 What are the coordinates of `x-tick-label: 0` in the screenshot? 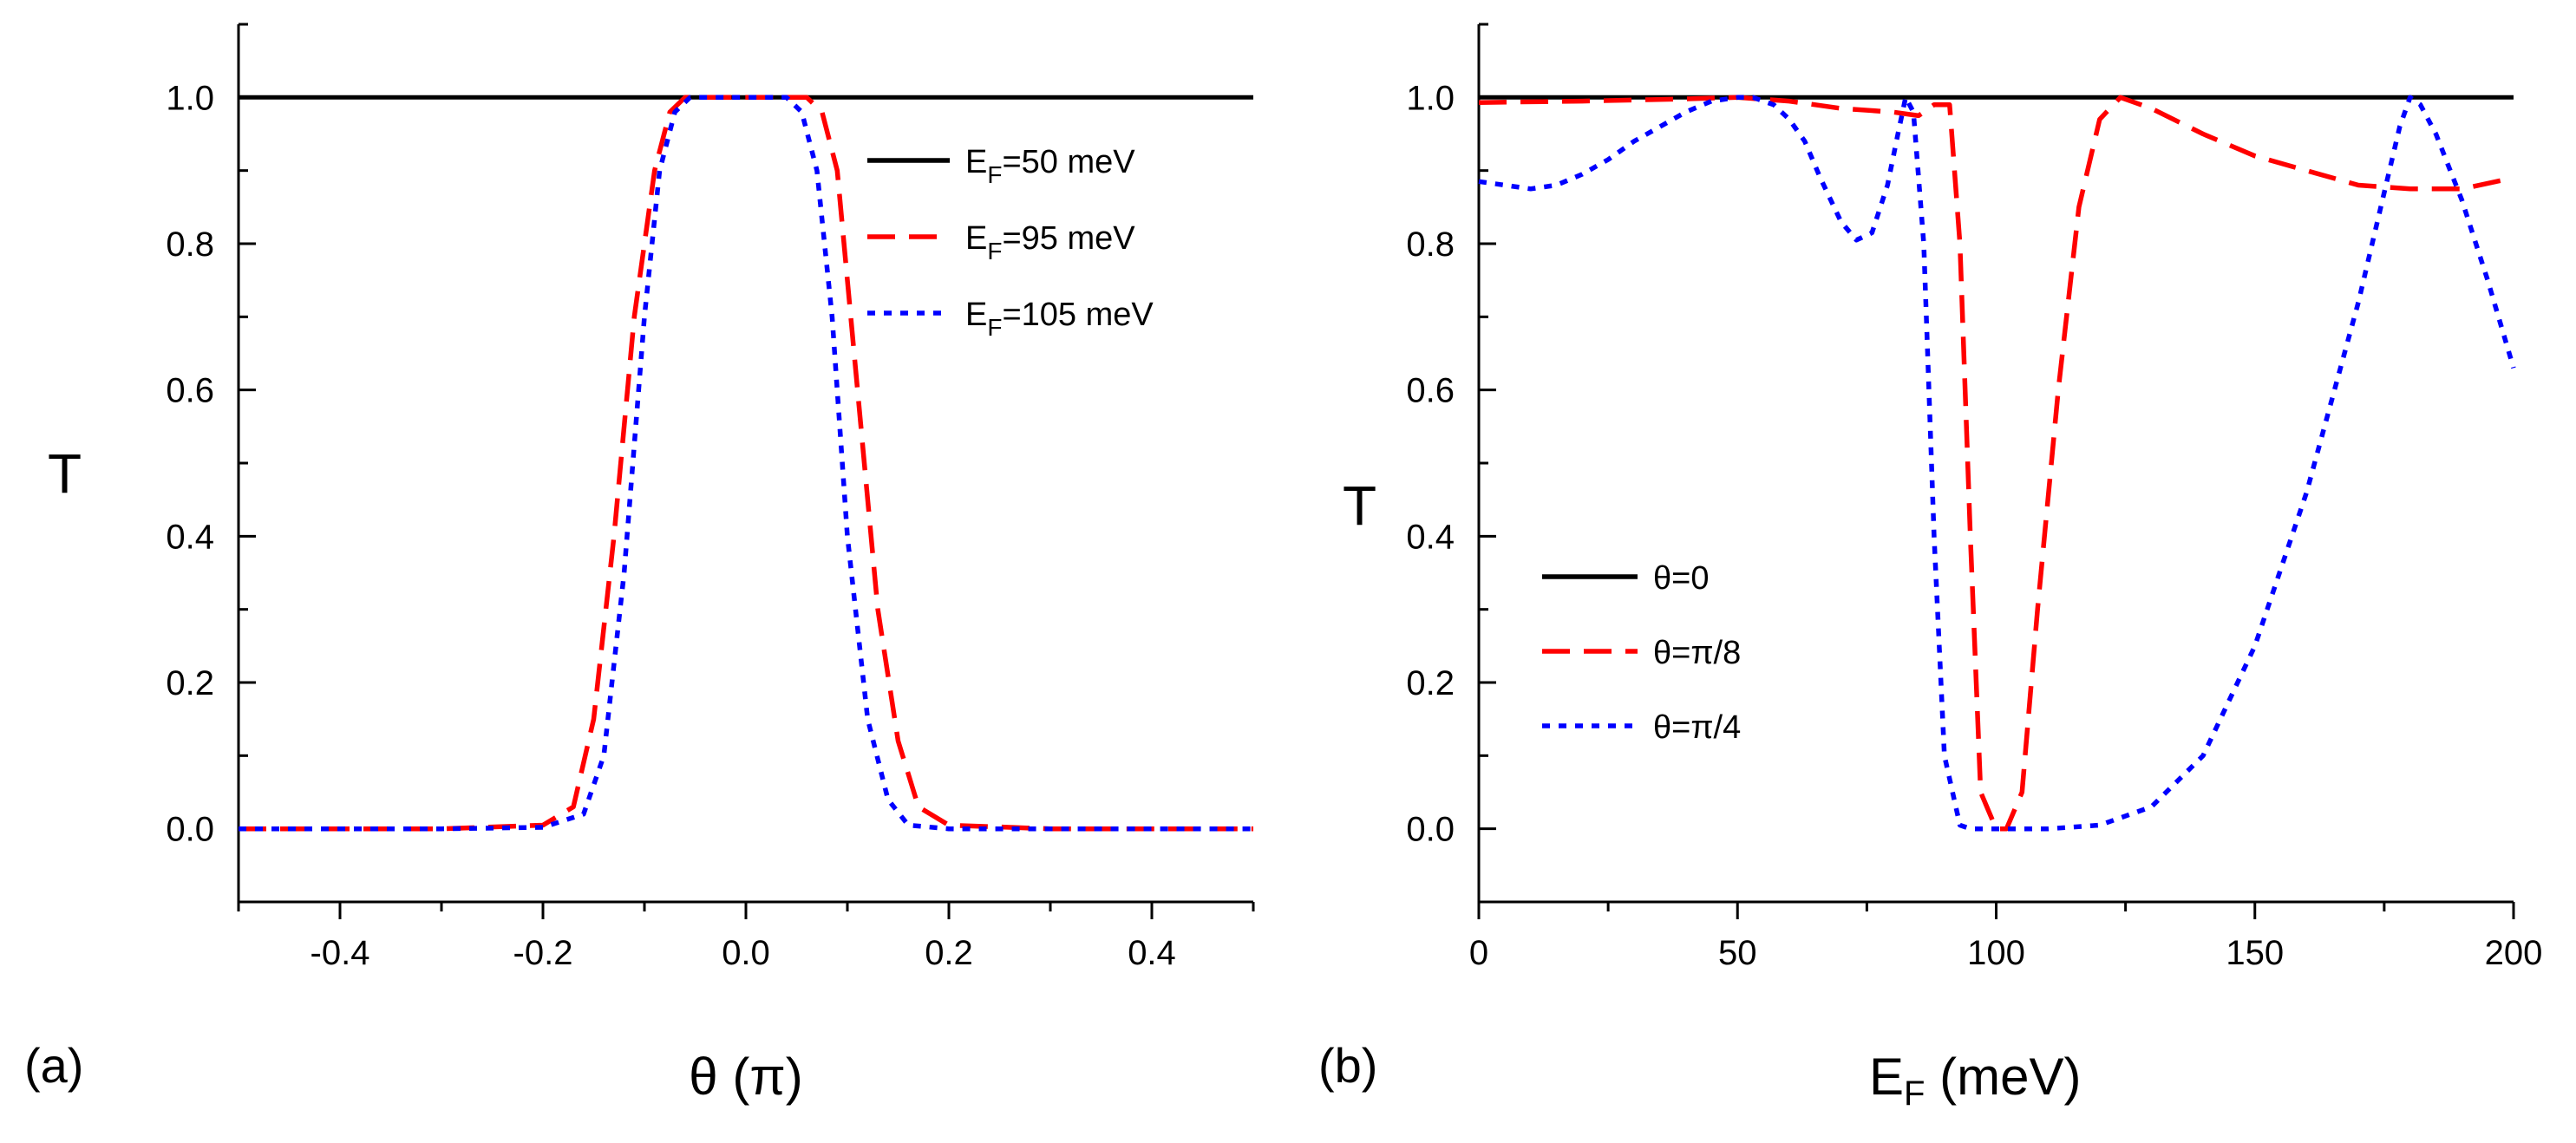 It's located at (1478, 953).